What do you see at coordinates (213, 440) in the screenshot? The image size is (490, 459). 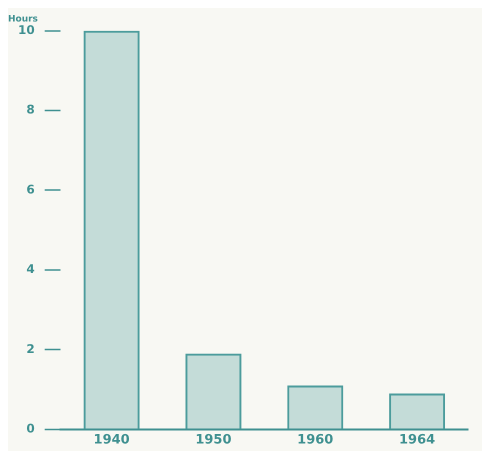 I see `x-tick-label: 1950` at bounding box center [213, 440].